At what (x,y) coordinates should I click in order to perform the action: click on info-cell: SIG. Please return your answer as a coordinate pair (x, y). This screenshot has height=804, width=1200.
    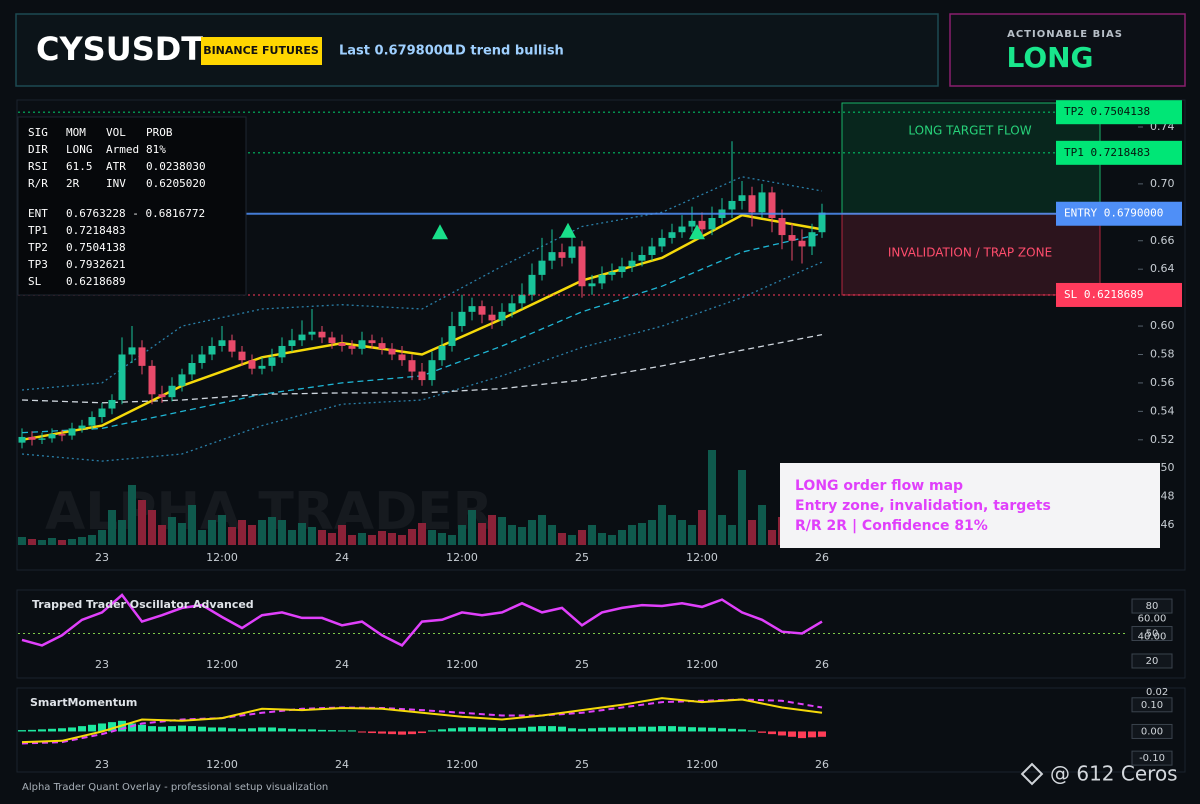
    Looking at the image, I should click on (38, 132).